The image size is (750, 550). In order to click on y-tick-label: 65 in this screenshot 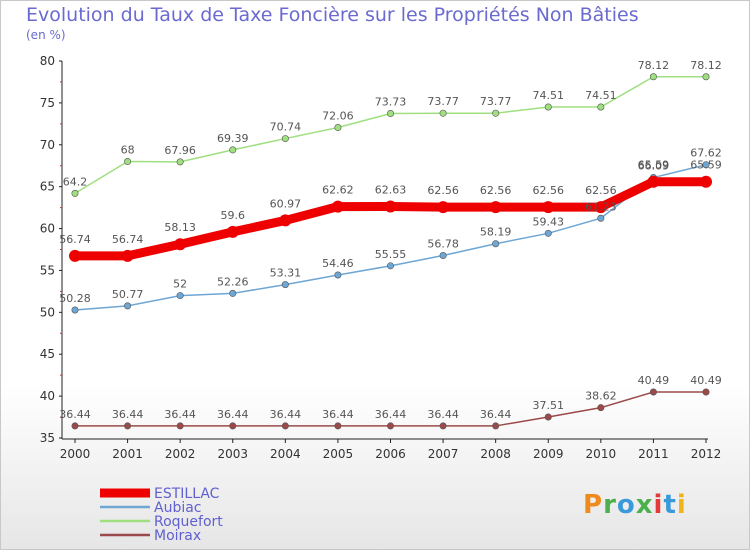, I will do `click(47, 187)`.